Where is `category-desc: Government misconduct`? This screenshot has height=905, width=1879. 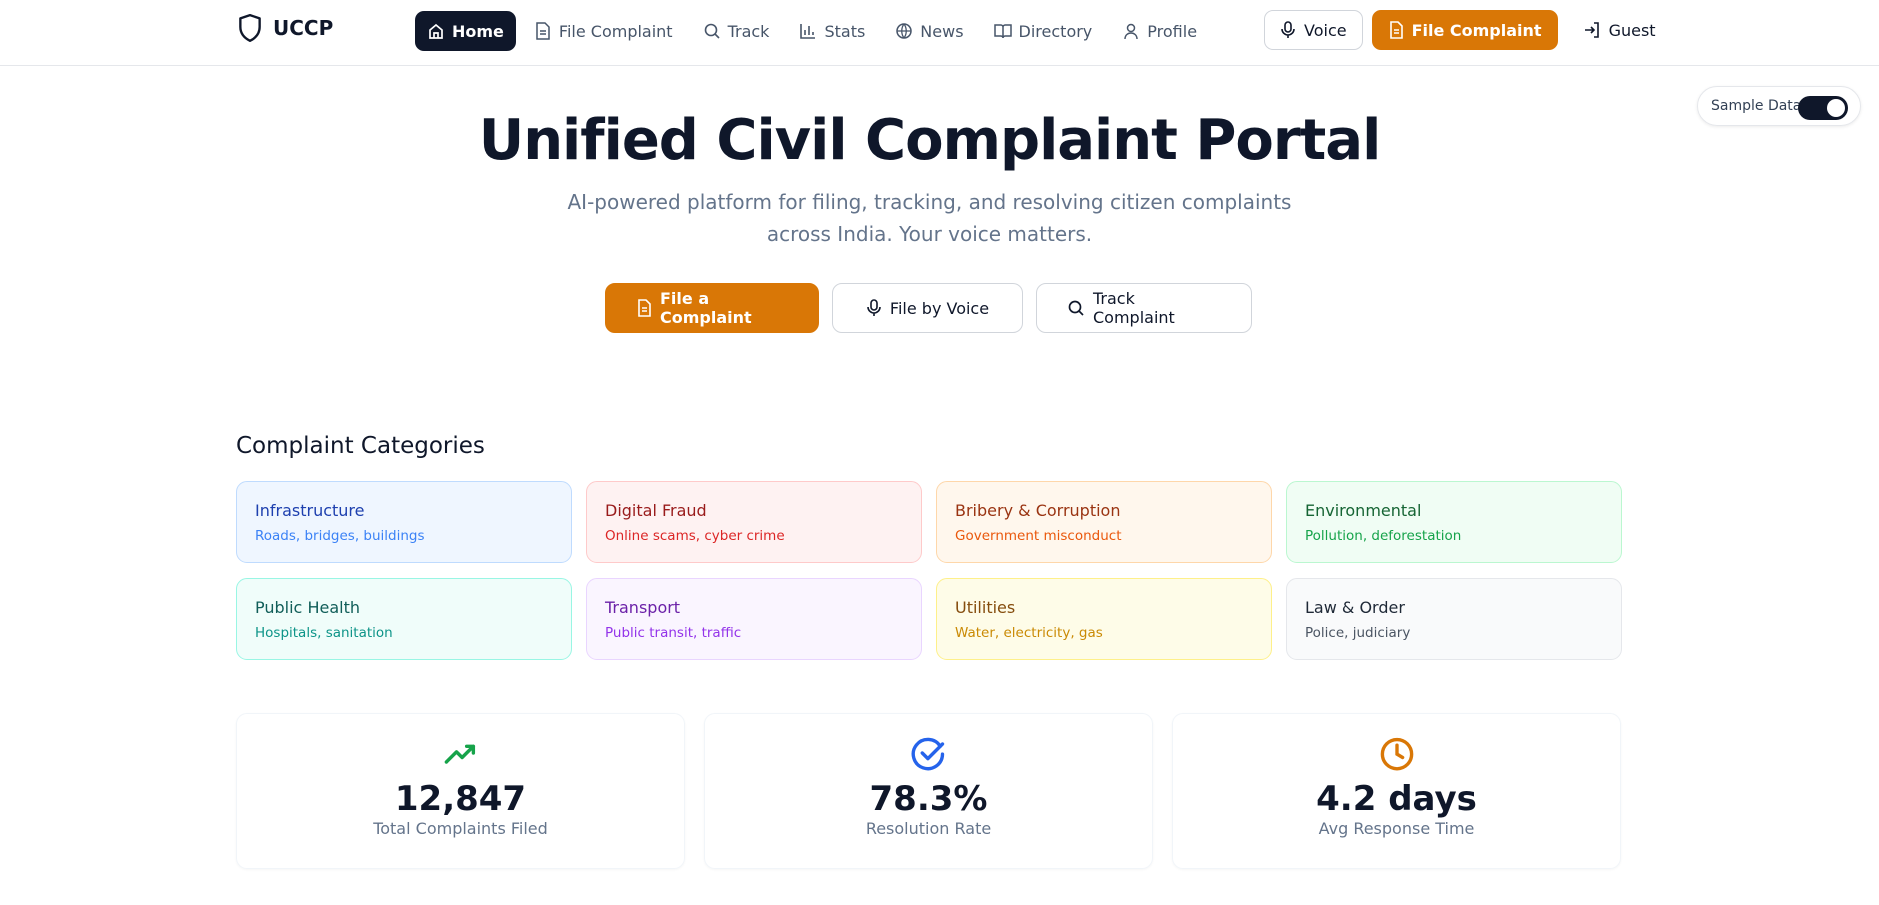
category-desc: Government misconduct is located at coordinates (1038, 536).